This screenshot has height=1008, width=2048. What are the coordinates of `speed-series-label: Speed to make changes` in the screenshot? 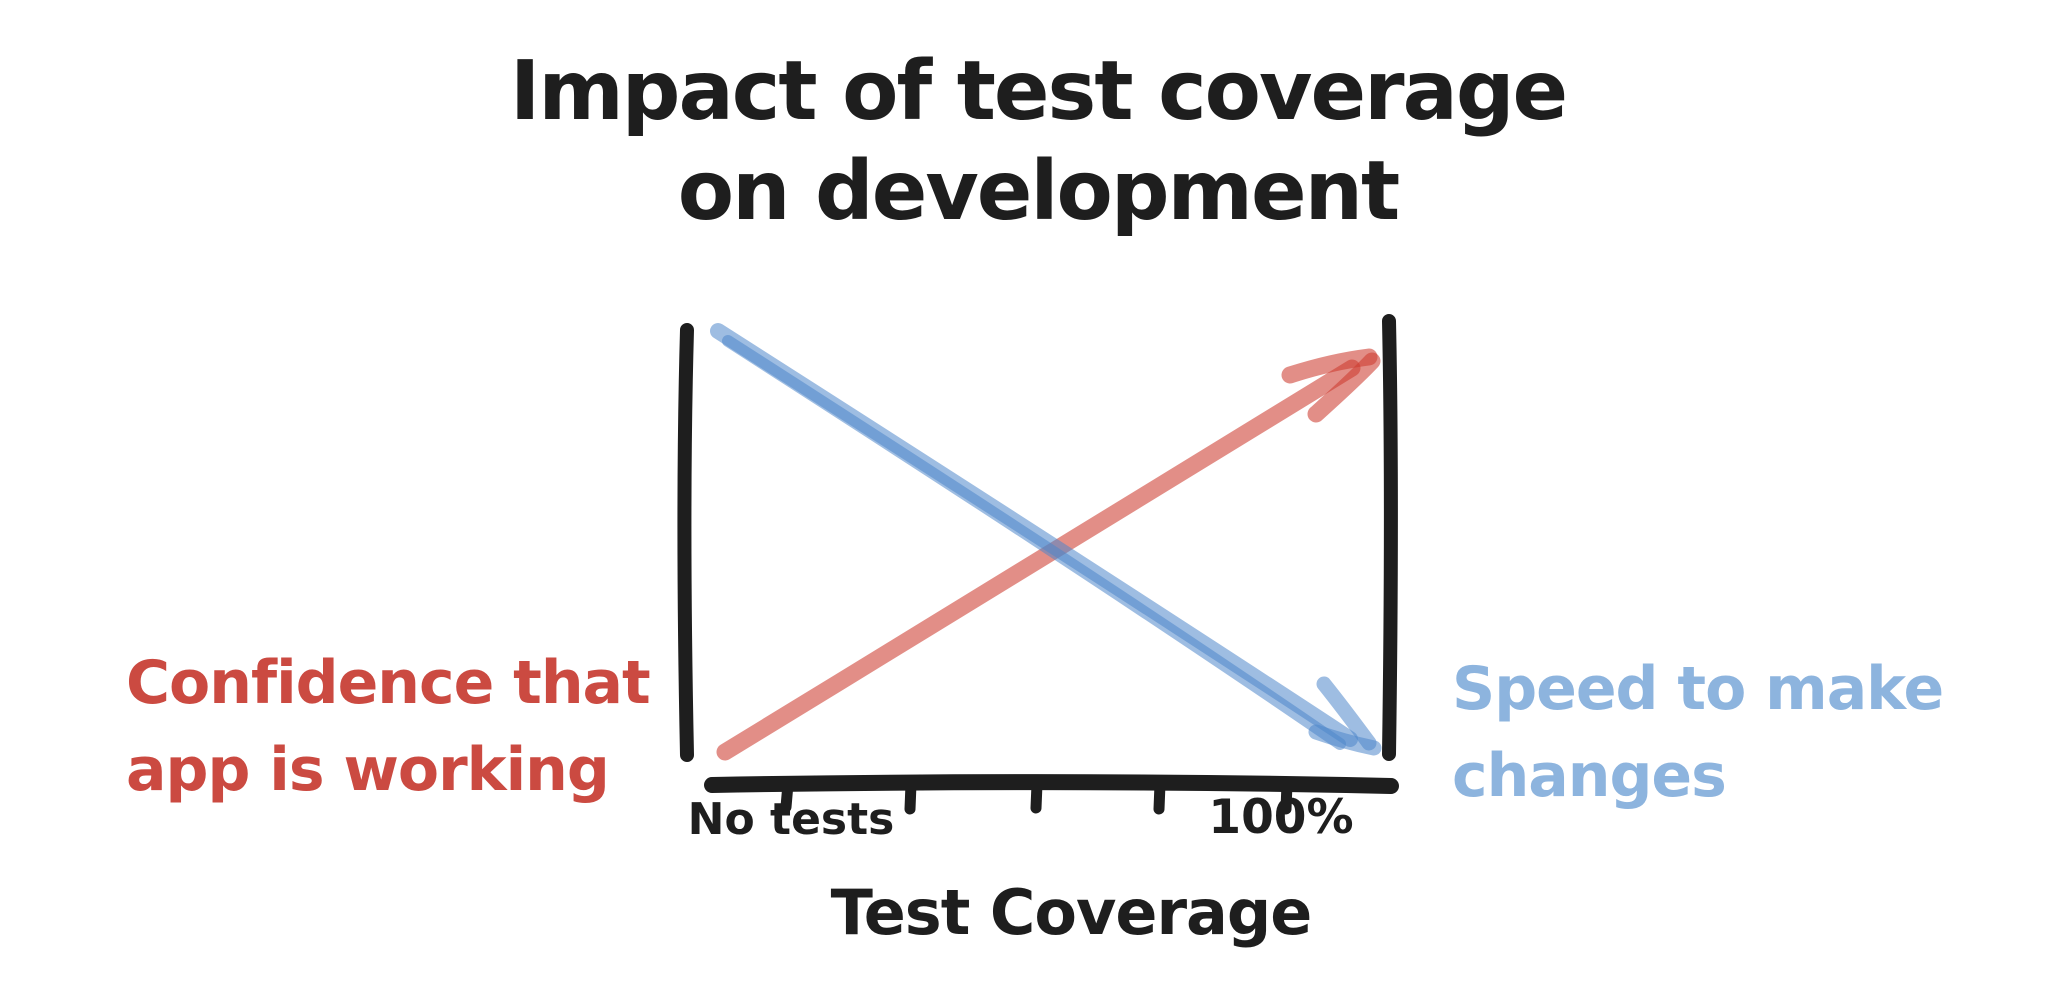 It's located at (1698, 733).